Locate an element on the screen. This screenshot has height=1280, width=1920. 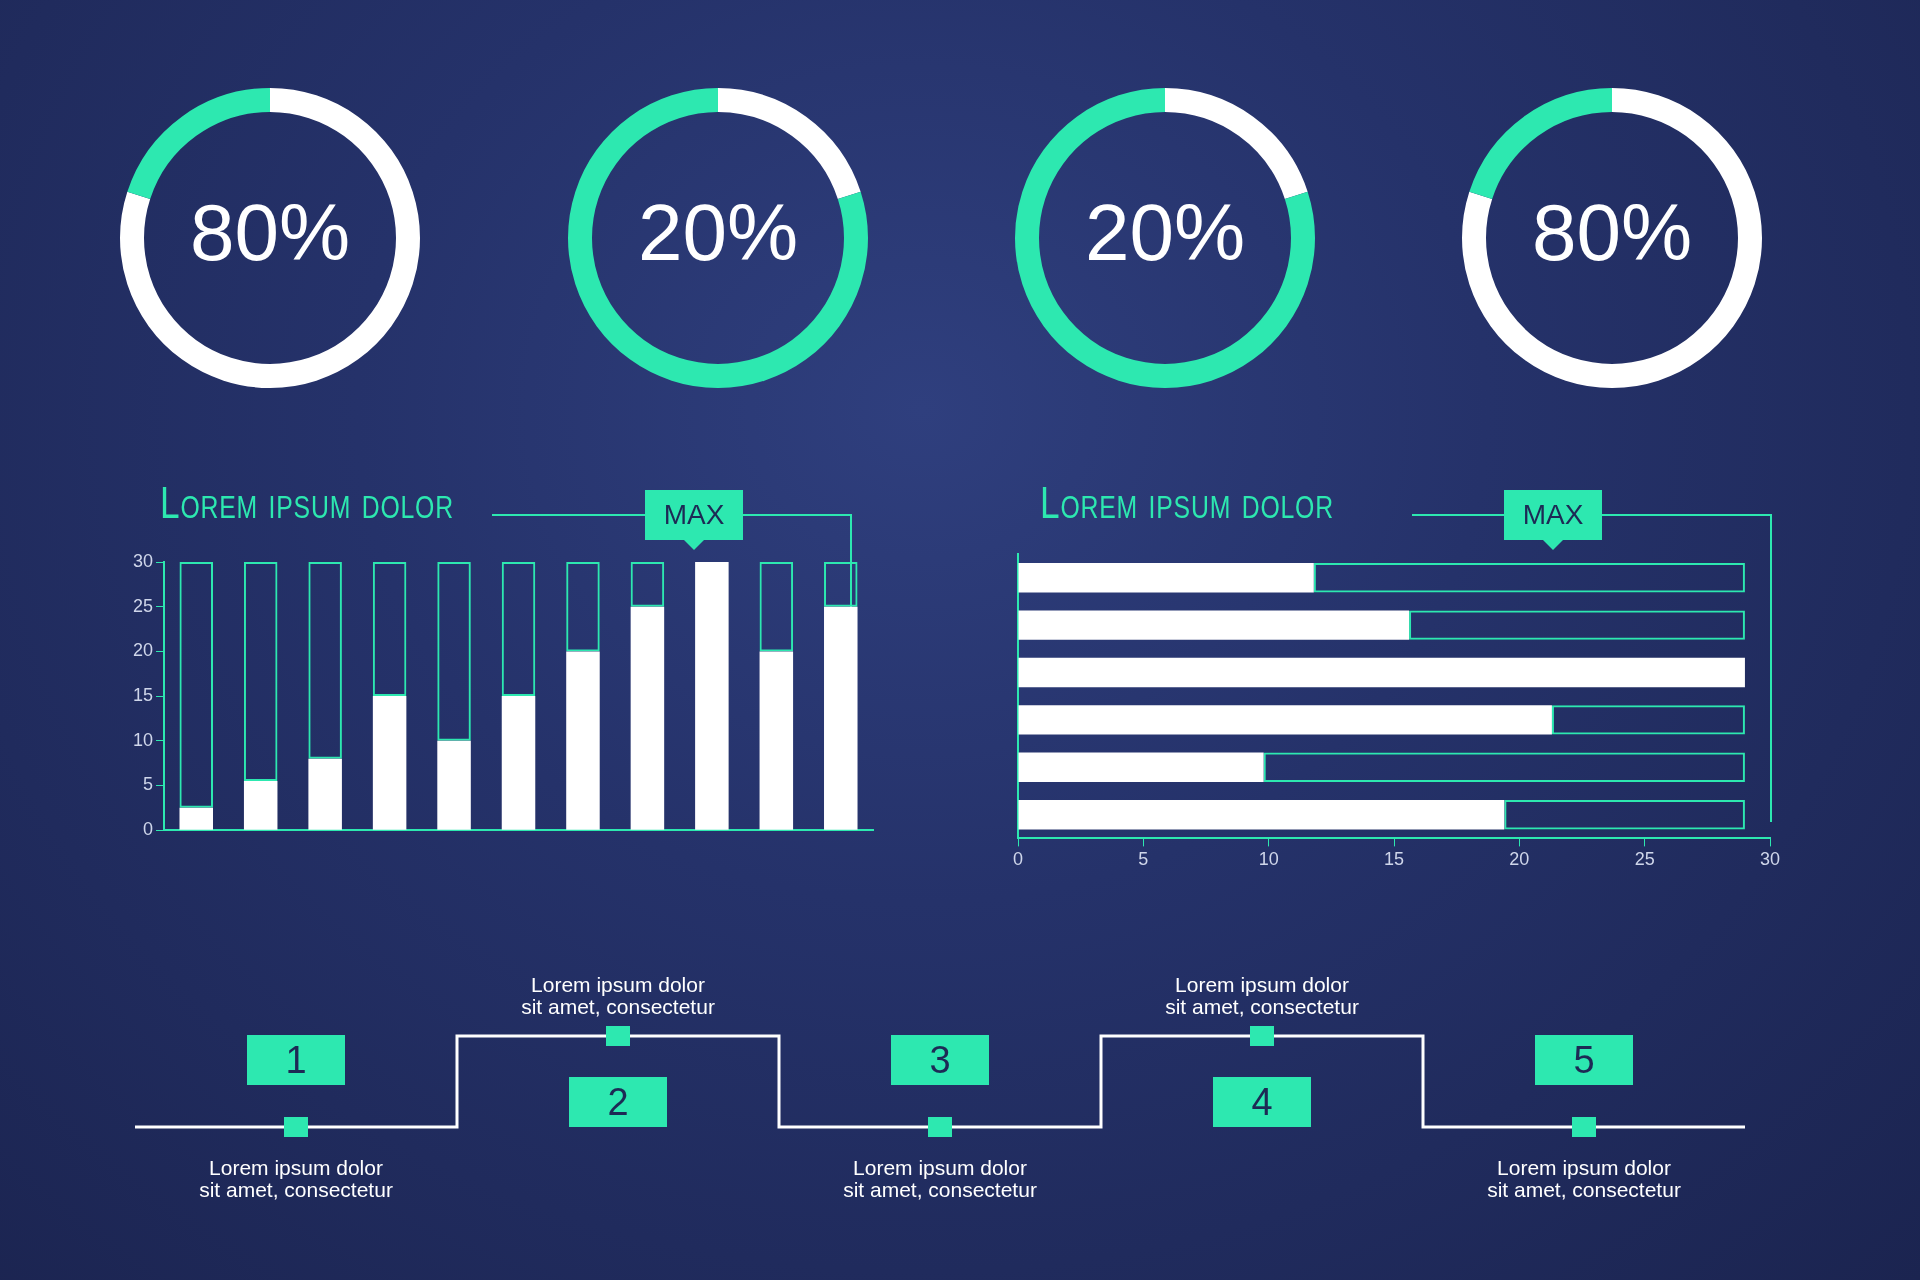
y-tick-label: 20 is located at coordinates (143, 650).